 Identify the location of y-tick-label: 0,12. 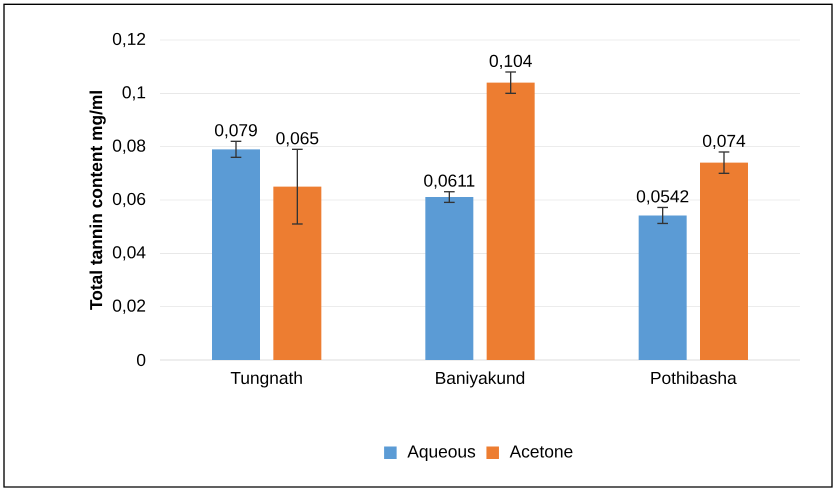
(129, 40).